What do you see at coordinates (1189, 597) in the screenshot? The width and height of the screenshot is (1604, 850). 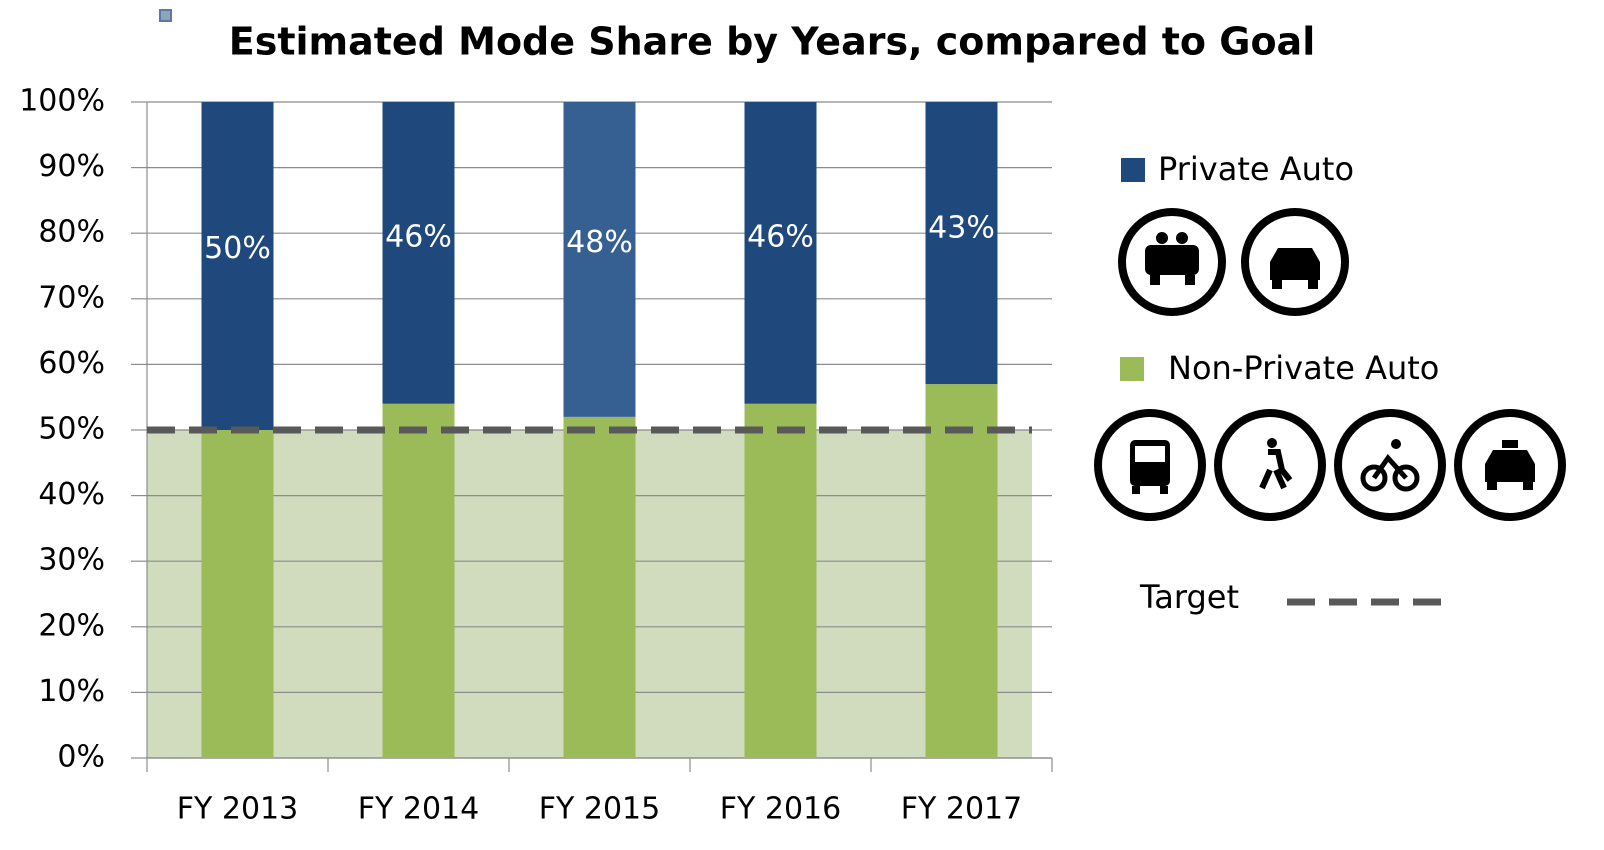 I see `legend-label: Target` at bounding box center [1189, 597].